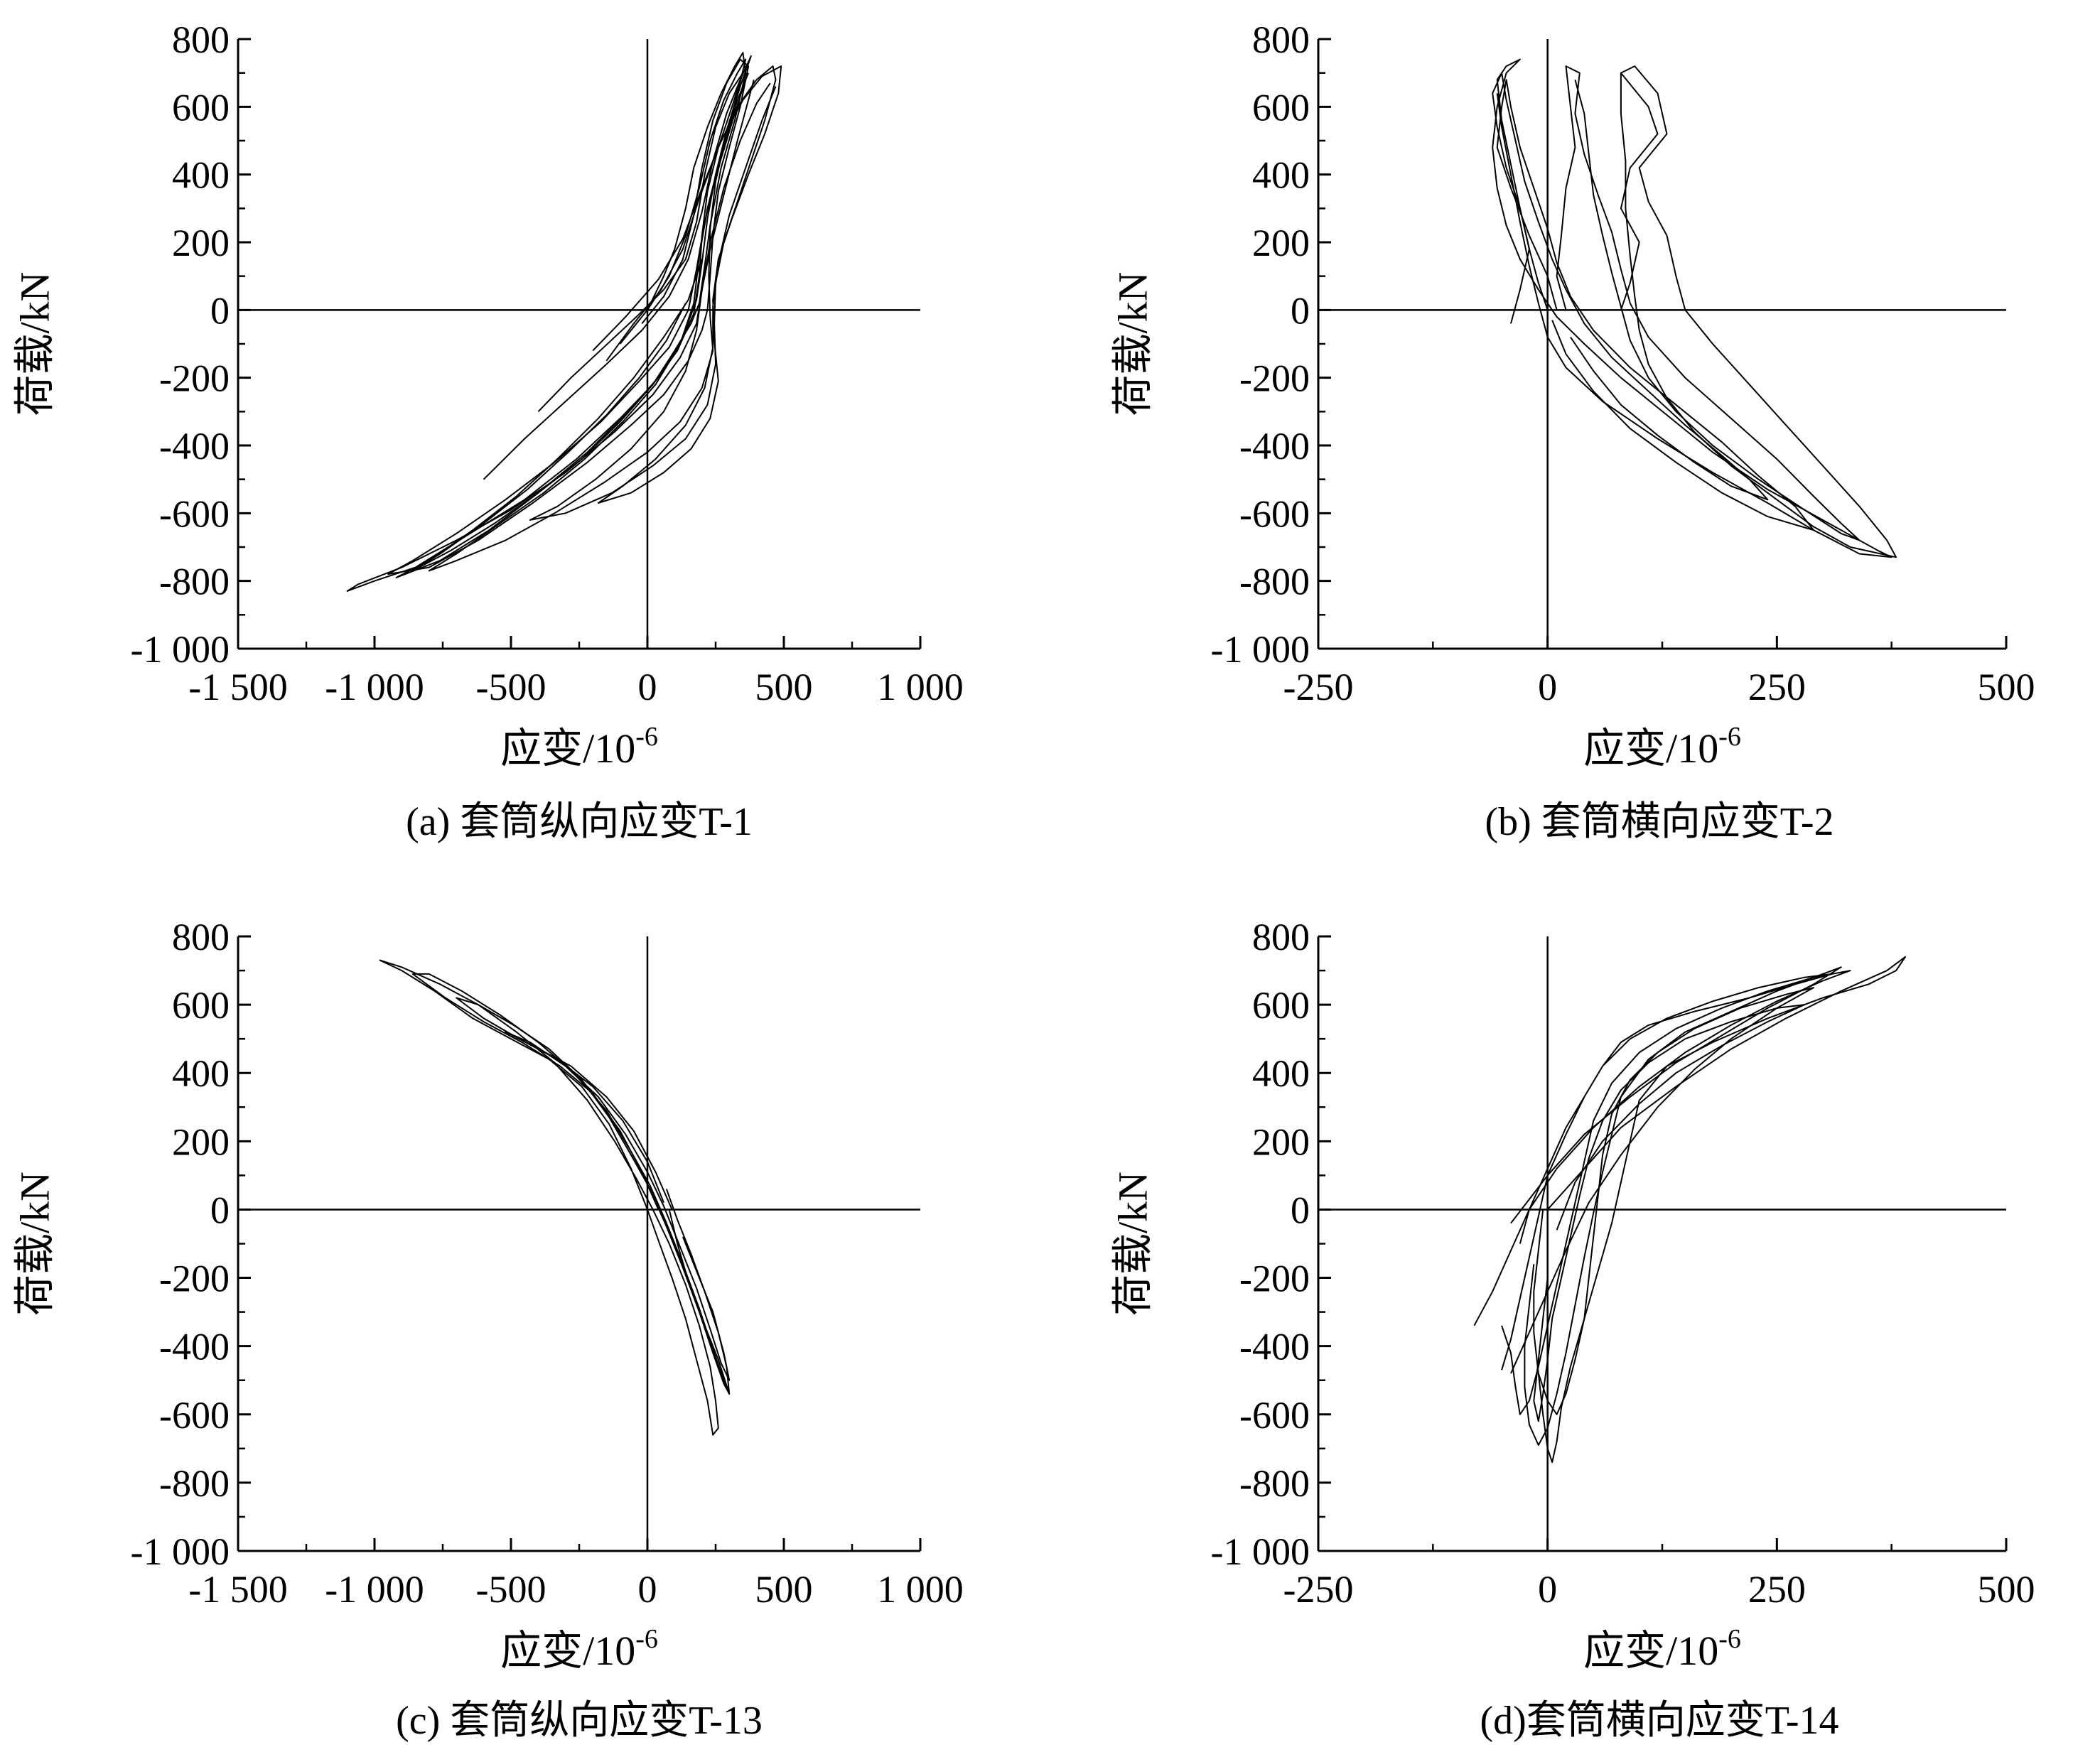  I want to click on panel-b-y-tick-label: -200, so click(1274, 378).